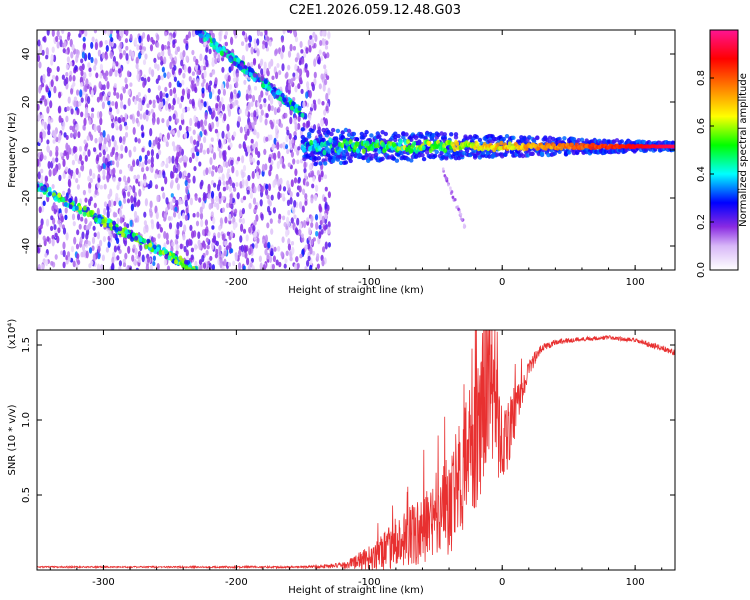 This screenshot has width=750, height=600. I want to click on x-tick-label: -300, so click(103, 282).